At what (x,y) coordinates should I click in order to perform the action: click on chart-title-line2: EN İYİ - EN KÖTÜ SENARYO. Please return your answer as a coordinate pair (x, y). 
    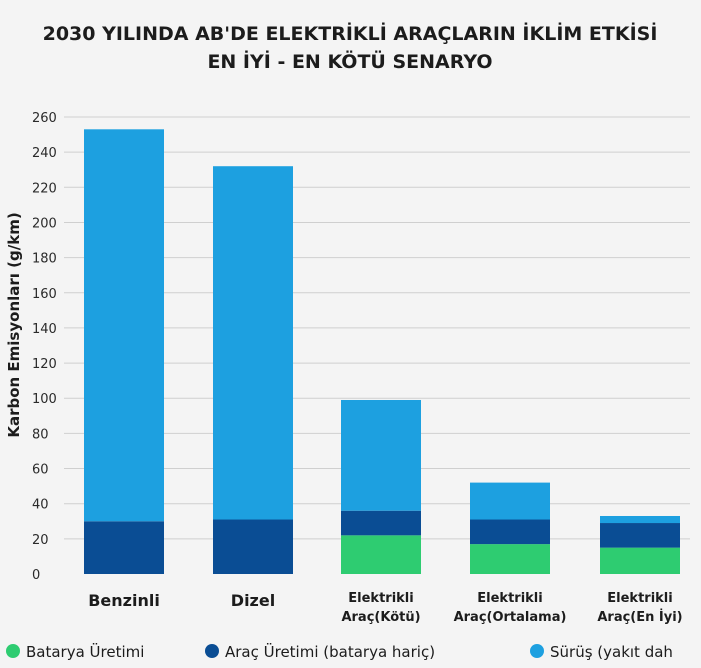
    Looking at the image, I should click on (349, 61).